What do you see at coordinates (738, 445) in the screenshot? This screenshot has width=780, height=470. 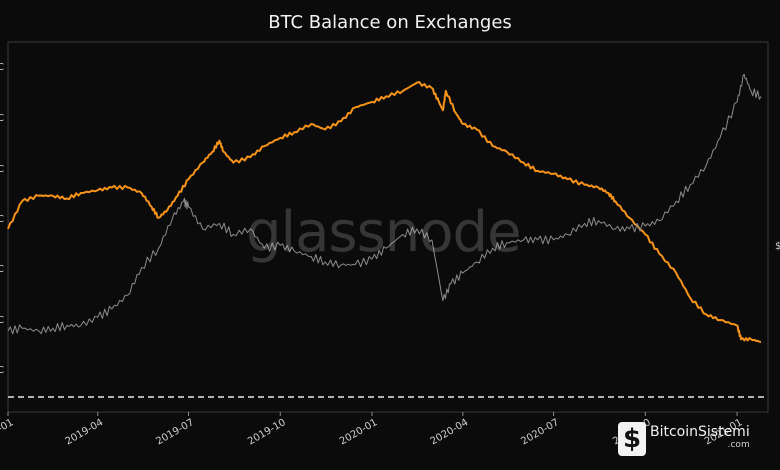 I see `brand-domain: .com` at bounding box center [738, 445].